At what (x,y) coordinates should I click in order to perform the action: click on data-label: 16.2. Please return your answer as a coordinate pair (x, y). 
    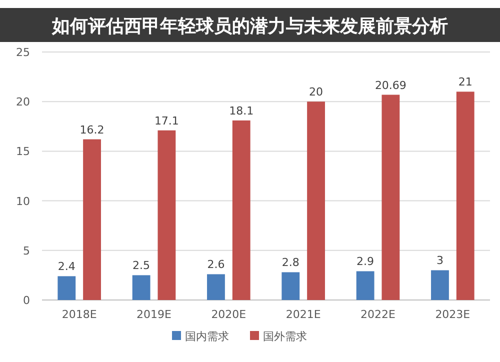
    Looking at the image, I should click on (92, 129).